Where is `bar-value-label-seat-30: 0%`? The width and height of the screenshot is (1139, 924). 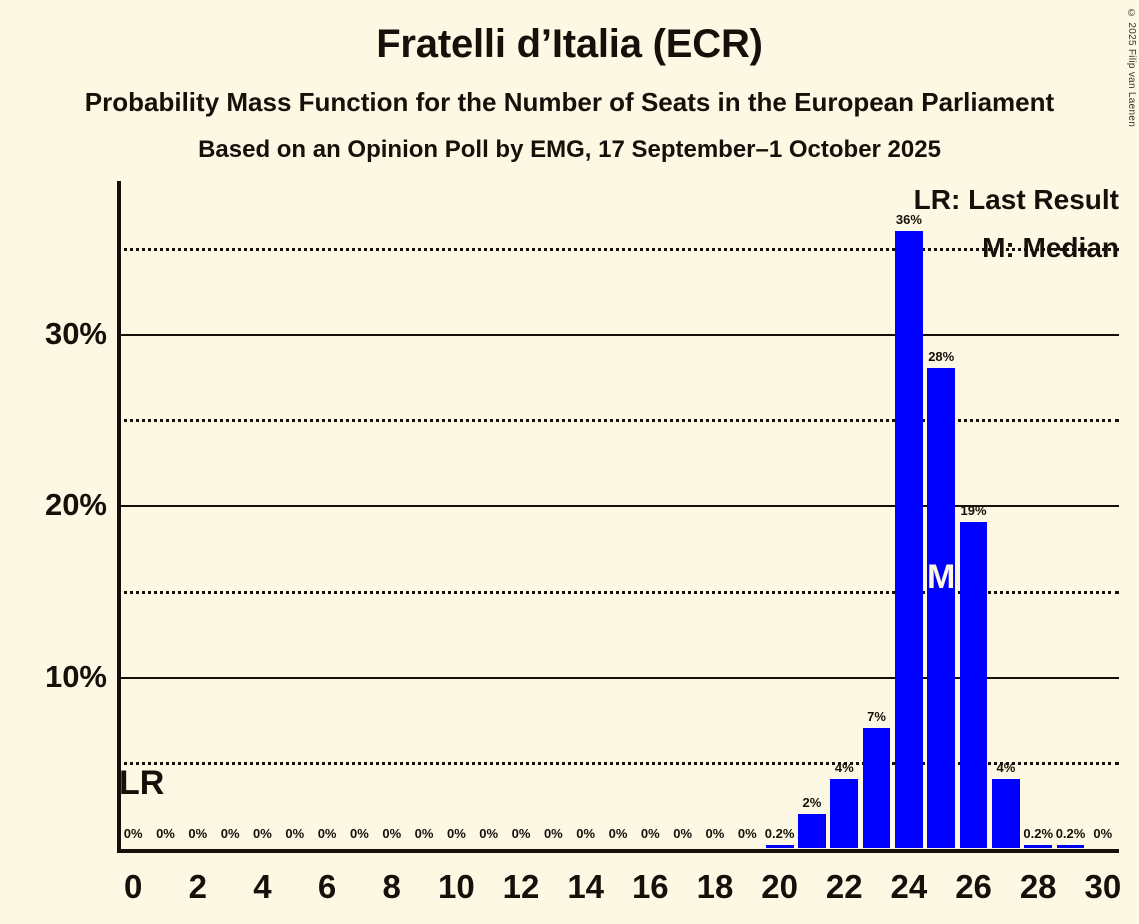
bar-value-label-seat-30: 0% is located at coordinates (1103, 833).